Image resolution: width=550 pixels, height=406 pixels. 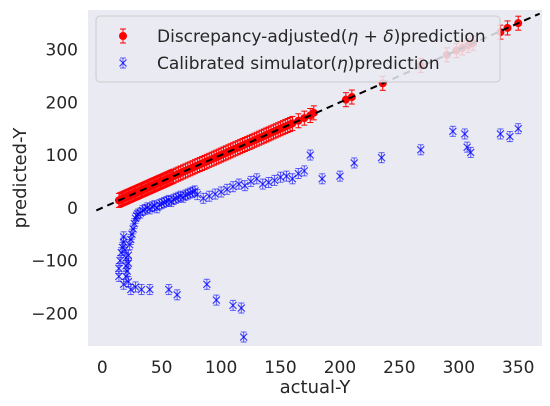 What do you see at coordinates (459, 368) in the screenshot?
I see `x-tick-label: 300` at bounding box center [459, 368].